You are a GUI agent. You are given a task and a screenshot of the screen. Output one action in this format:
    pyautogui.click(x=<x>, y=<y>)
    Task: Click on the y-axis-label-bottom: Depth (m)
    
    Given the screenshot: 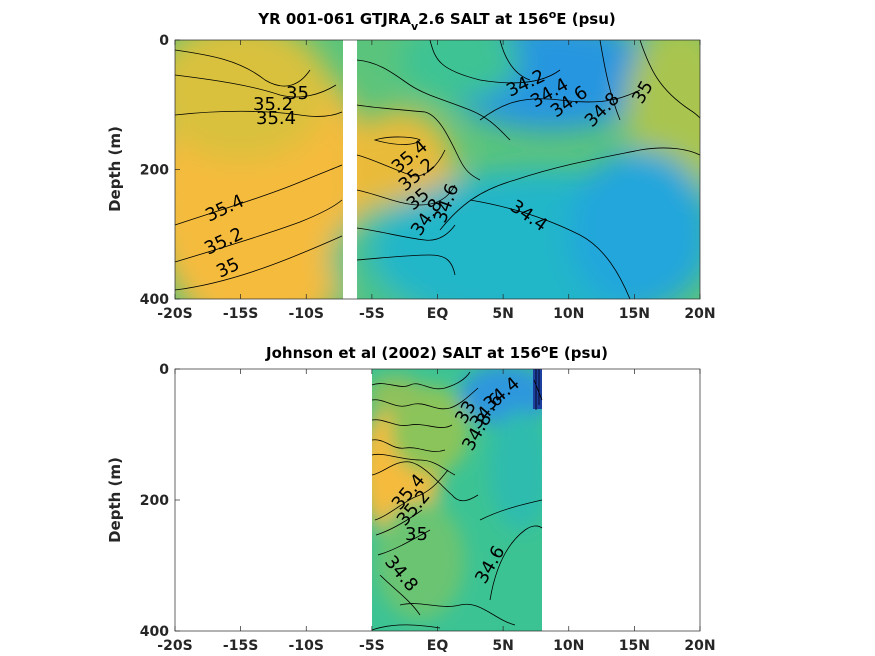 What is the action you would take?
    pyautogui.click(x=115, y=500)
    